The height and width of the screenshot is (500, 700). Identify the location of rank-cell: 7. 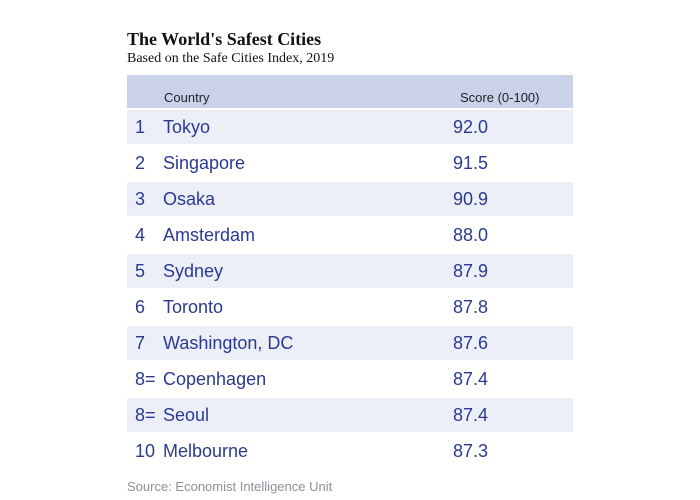
(140, 342).